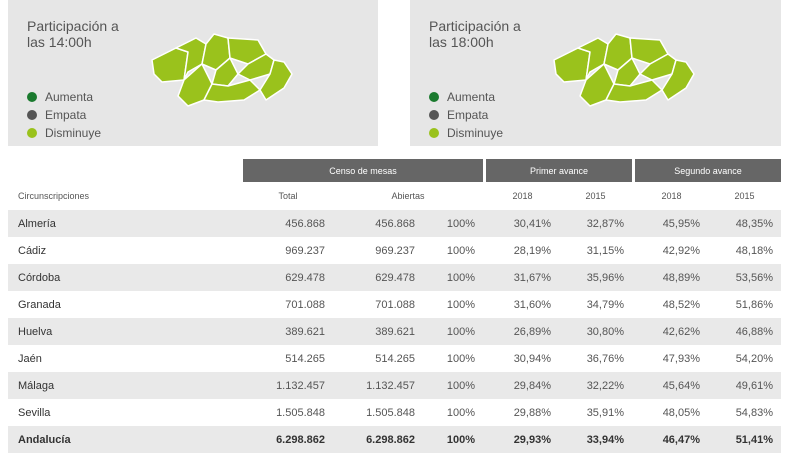  Describe the element at coordinates (522, 439) in the screenshot. I see `table-cell: 29,93%` at that location.